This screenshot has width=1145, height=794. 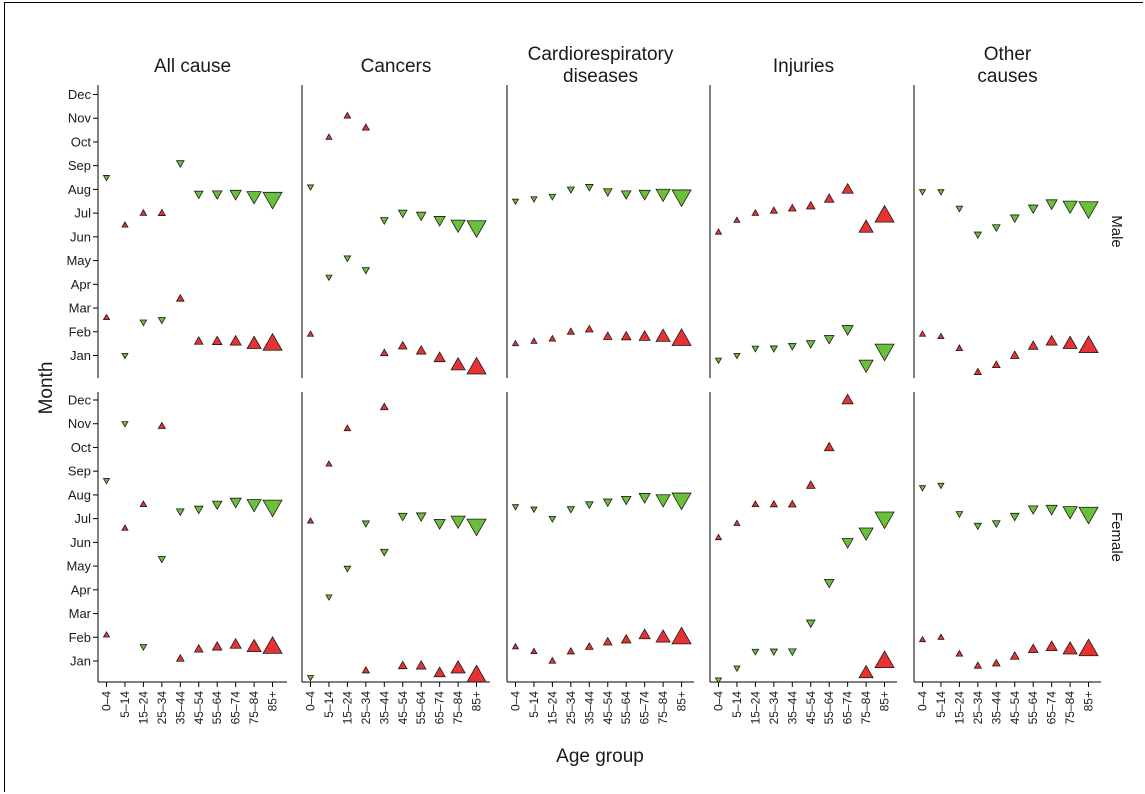 I want to click on x-tick-label: 0–4, so click(x=107, y=701).